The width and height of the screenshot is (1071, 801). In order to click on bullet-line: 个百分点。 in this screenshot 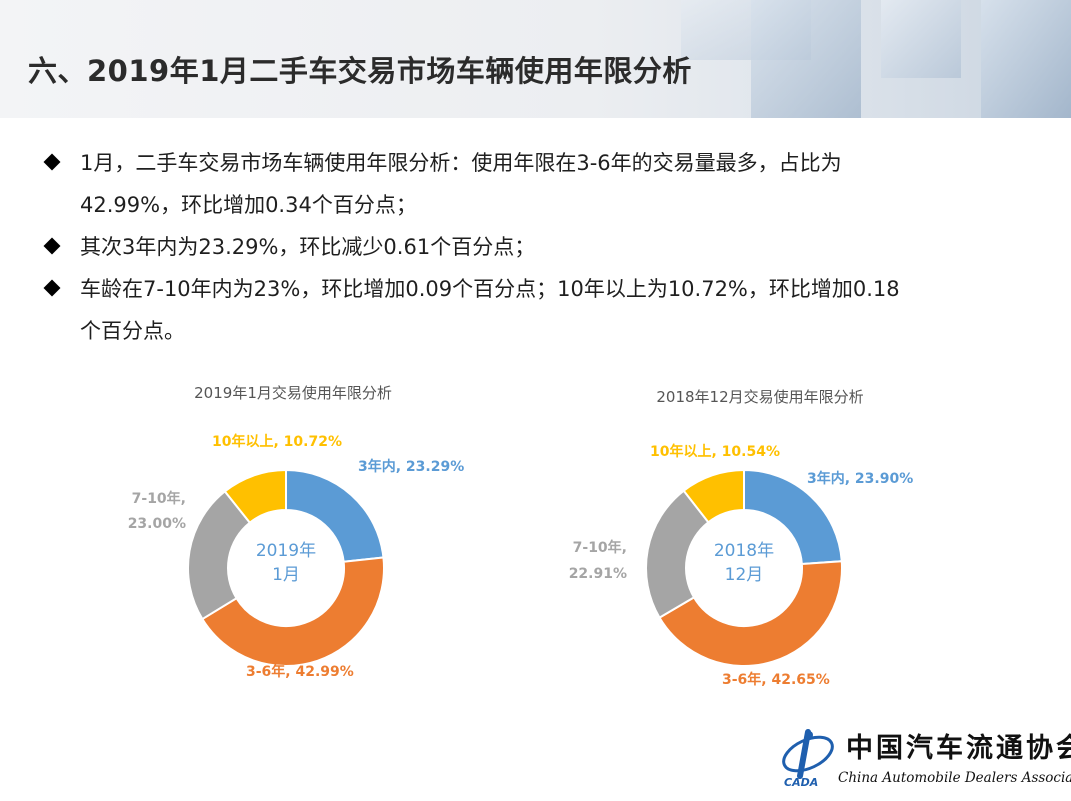, I will do `click(132, 331)`.